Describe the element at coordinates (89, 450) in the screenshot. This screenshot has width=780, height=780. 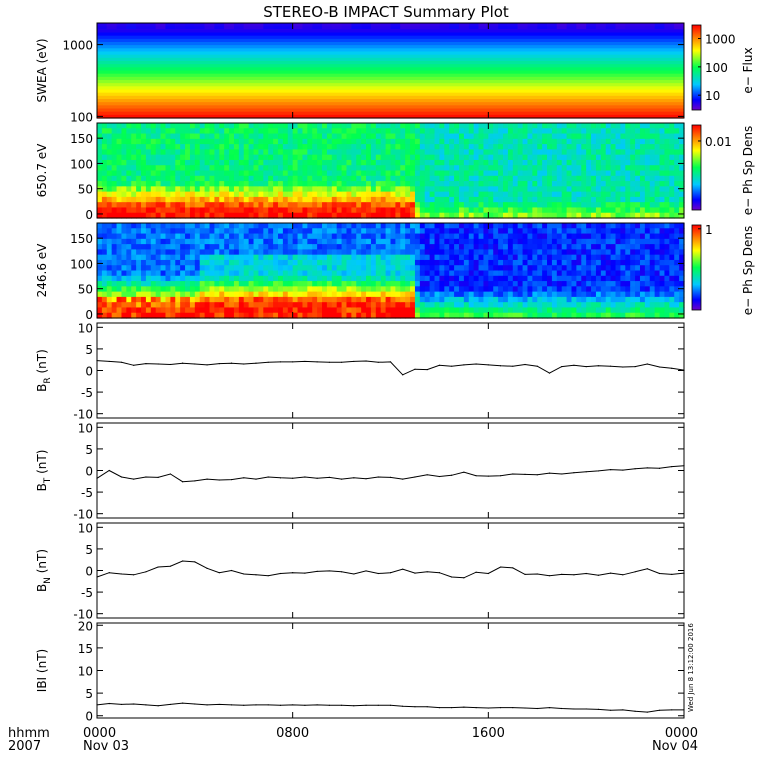
I see `y-tick-label: 5` at that location.